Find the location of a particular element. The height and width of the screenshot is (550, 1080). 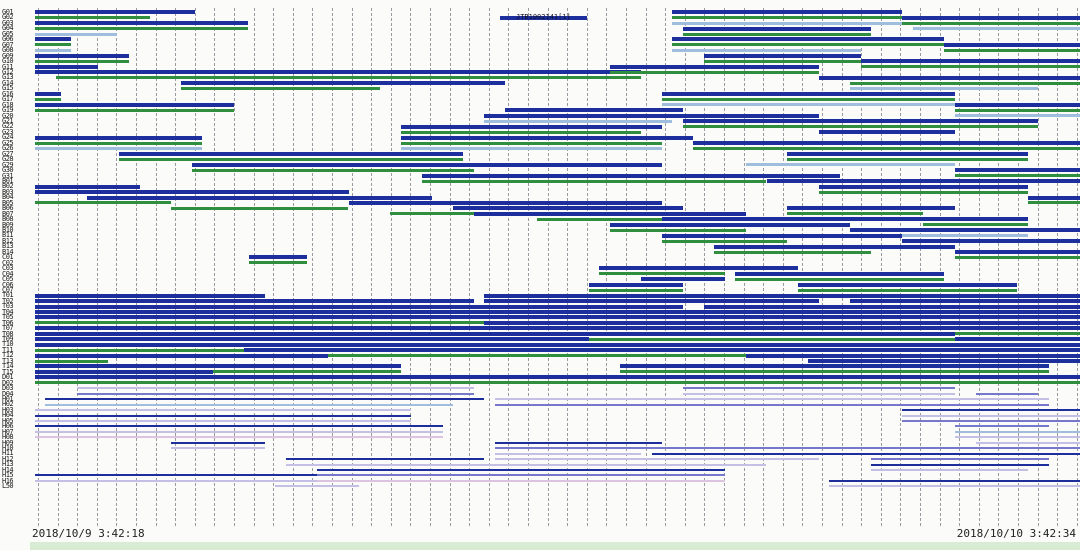

row-label: D04 is located at coordinates (8, 393).